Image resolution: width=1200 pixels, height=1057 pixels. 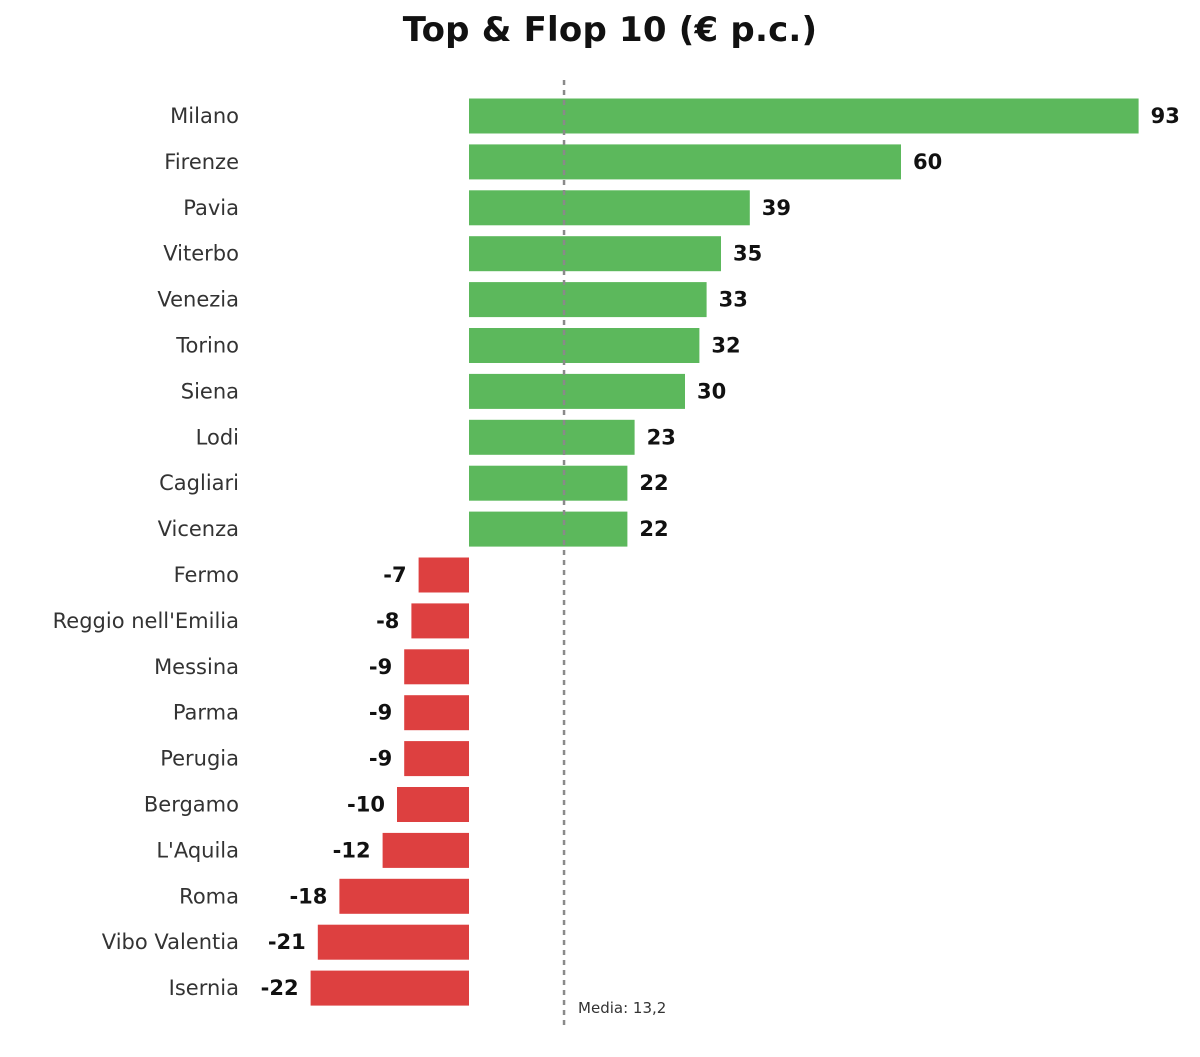 What do you see at coordinates (776, 208) in the screenshot?
I see `value-label-pavia: 39` at bounding box center [776, 208].